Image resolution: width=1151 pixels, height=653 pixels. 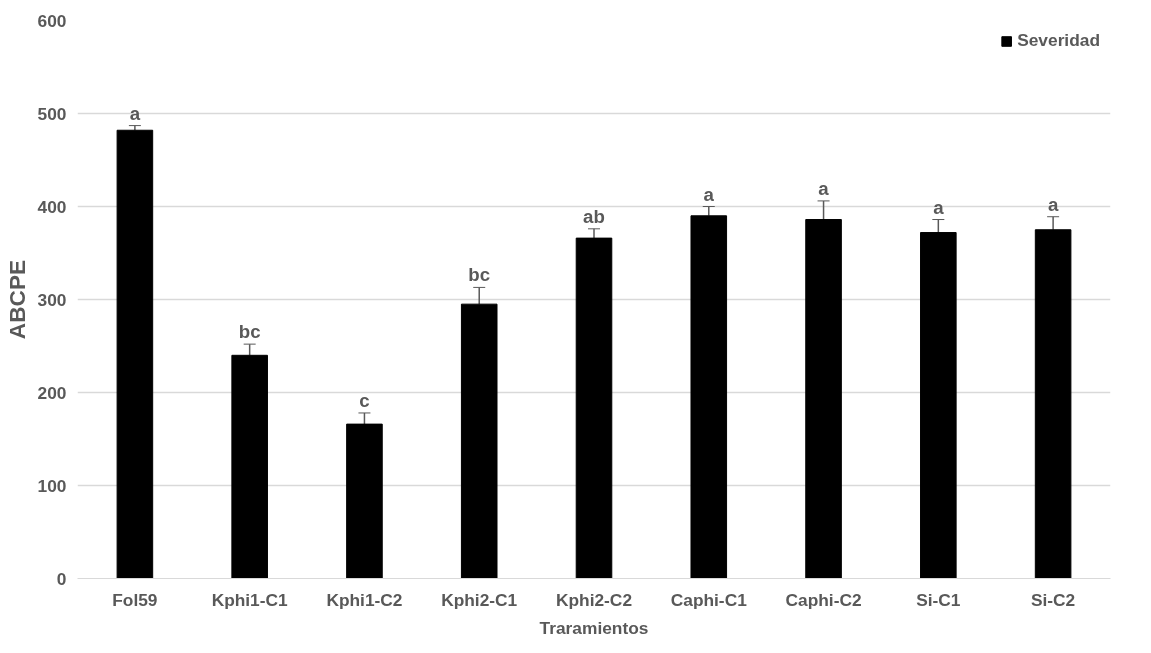 What do you see at coordinates (709, 599) in the screenshot?
I see `x-tick-label: Caphi-C1` at bounding box center [709, 599].